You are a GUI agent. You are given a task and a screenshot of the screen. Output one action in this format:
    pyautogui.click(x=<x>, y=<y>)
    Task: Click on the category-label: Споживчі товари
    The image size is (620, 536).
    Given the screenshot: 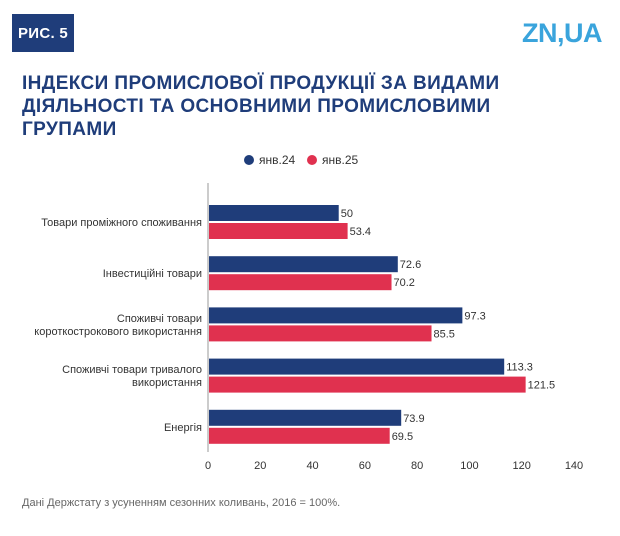 What is the action you would take?
    pyautogui.click(x=159, y=319)
    